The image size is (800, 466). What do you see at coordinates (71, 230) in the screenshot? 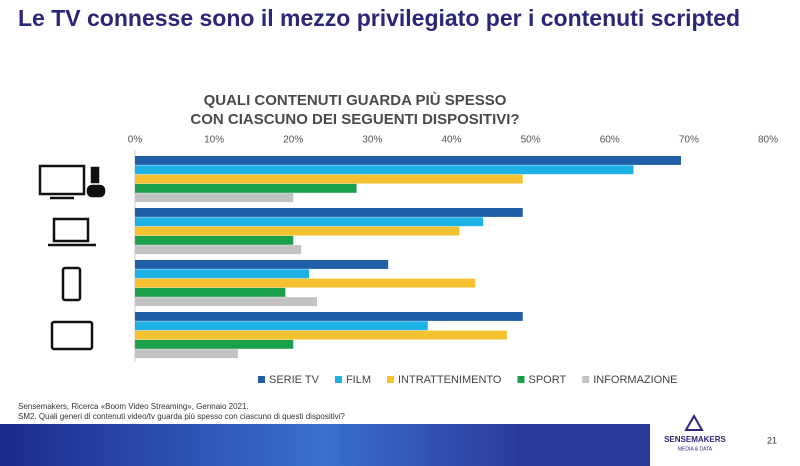
I see `laptop-icon` at bounding box center [71, 230].